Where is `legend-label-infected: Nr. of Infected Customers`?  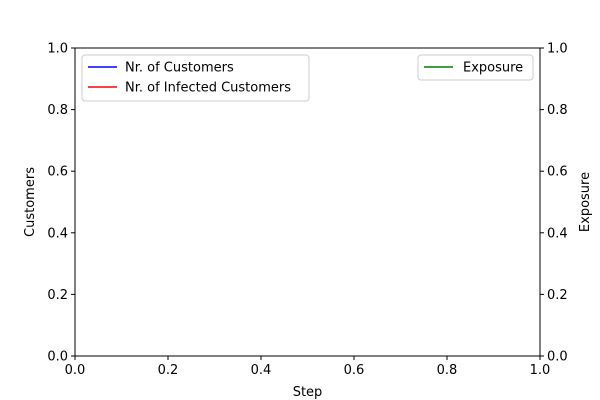 legend-label-infected: Nr. of Infected Customers is located at coordinates (208, 88).